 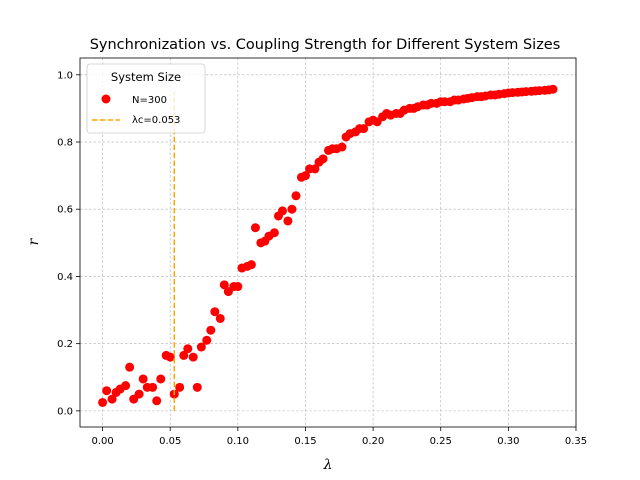 I want to click on legend-box, so click(x=146, y=98).